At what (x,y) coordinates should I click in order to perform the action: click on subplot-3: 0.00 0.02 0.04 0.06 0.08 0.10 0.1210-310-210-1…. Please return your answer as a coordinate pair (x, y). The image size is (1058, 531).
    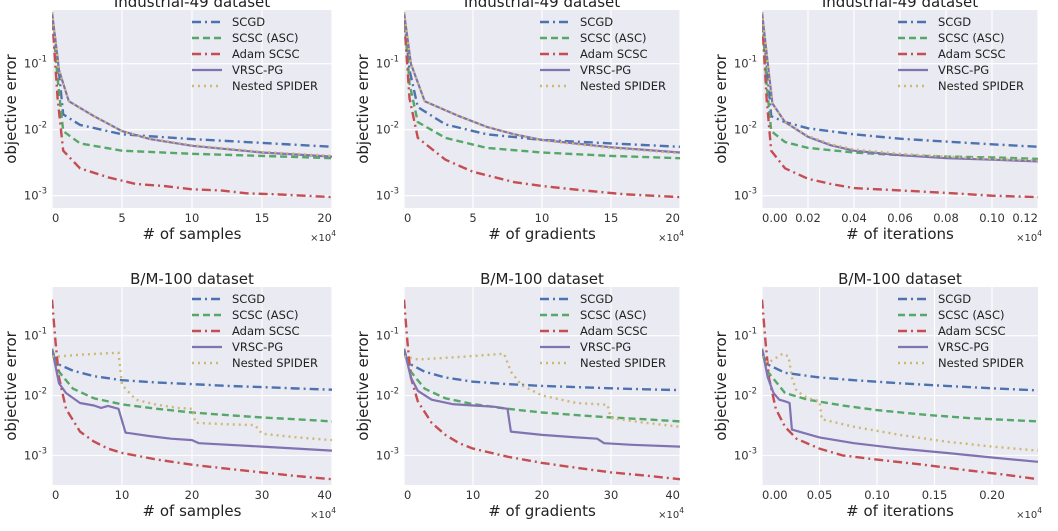
    Looking at the image, I should click on (877, 122).